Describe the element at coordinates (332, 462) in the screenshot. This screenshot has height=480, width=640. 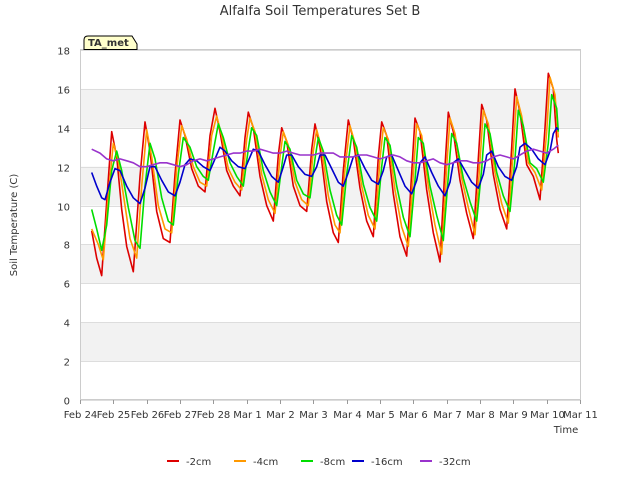
I see `legend-label: -8cm` at that location.